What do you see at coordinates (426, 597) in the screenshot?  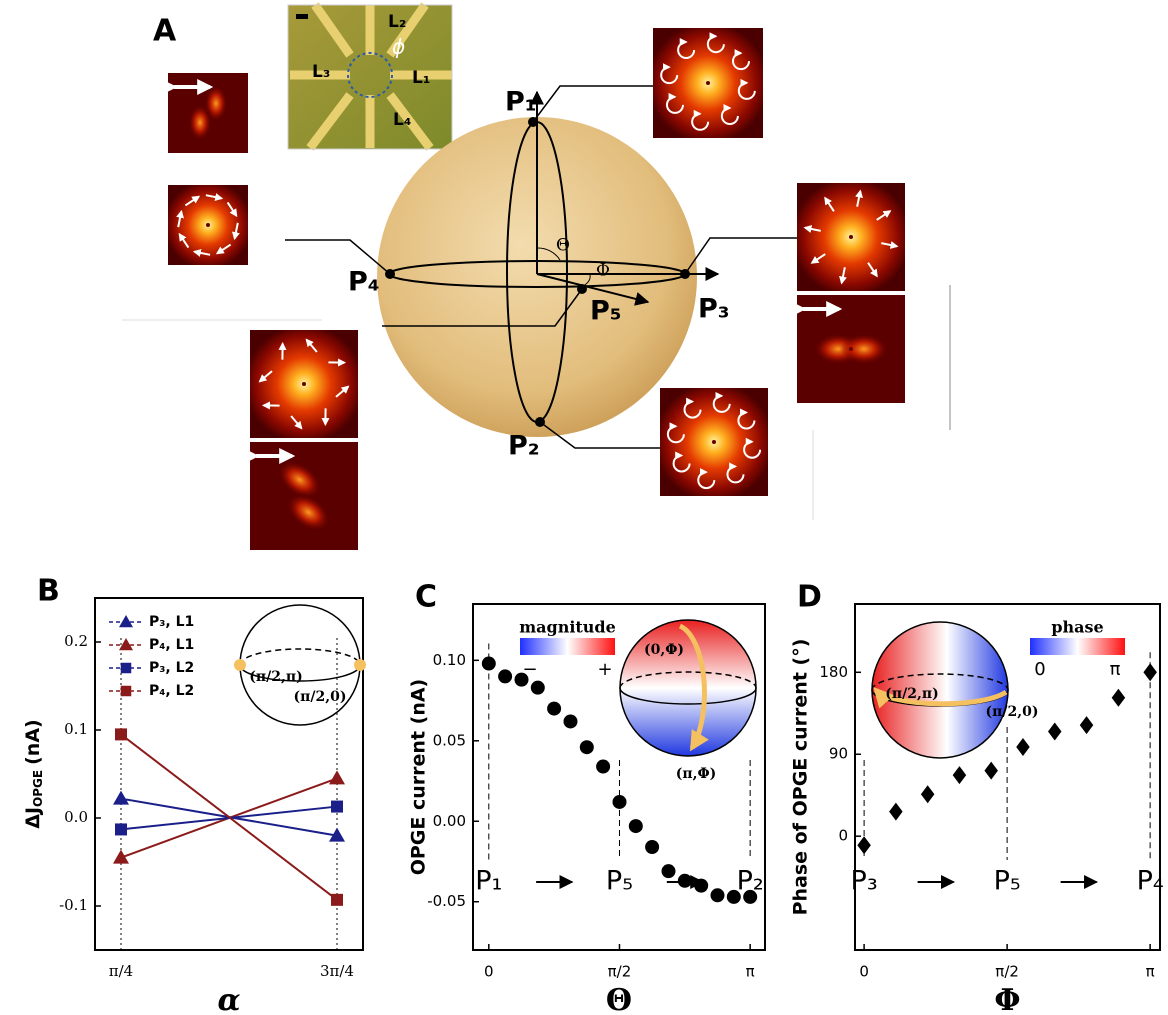 I see `panel-label: C` at bounding box center [426, 597].